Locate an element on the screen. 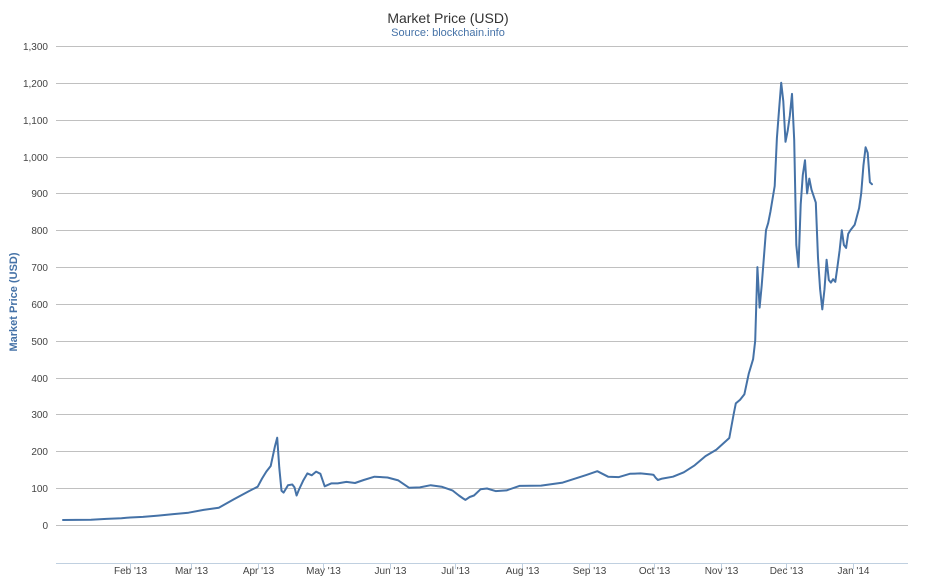 The height and width of the screenshot is (588, 930). y-tick-label: 300 is located at coordinates (39, 415).